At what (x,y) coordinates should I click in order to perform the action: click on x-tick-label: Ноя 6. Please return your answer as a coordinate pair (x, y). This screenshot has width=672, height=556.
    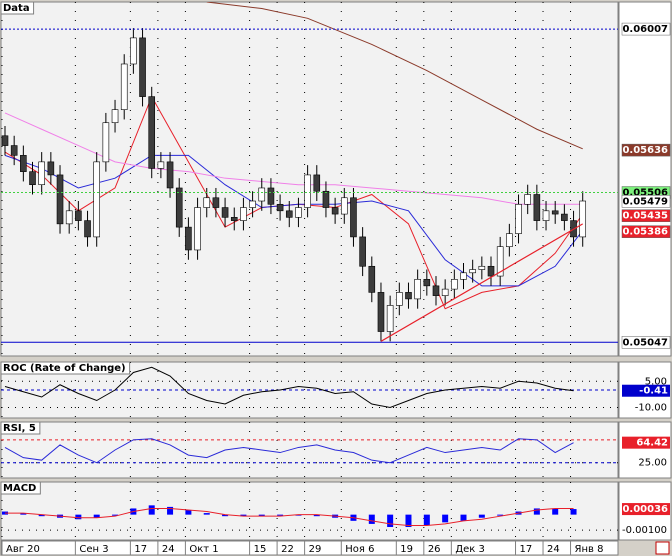
    Looking at the image, I should click on (359, 549).